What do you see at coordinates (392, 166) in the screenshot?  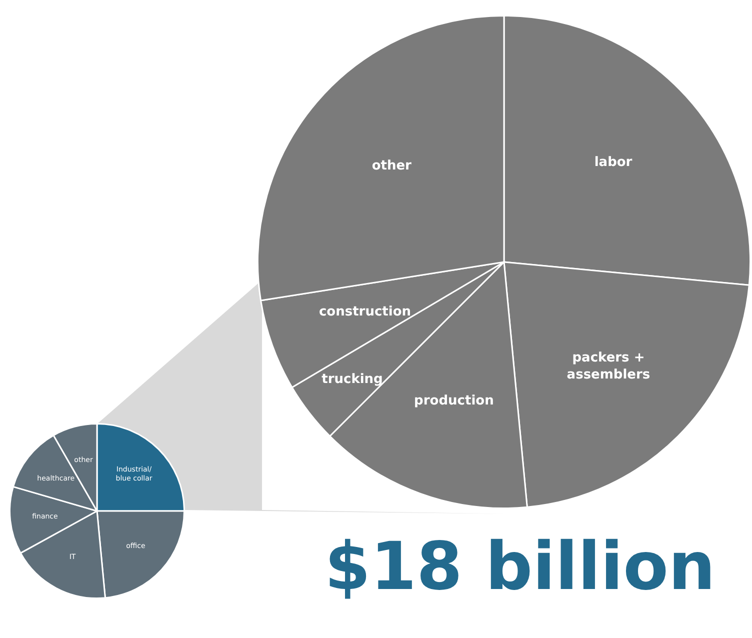 I see `slice-label: other` at bounding box center [392, 166].